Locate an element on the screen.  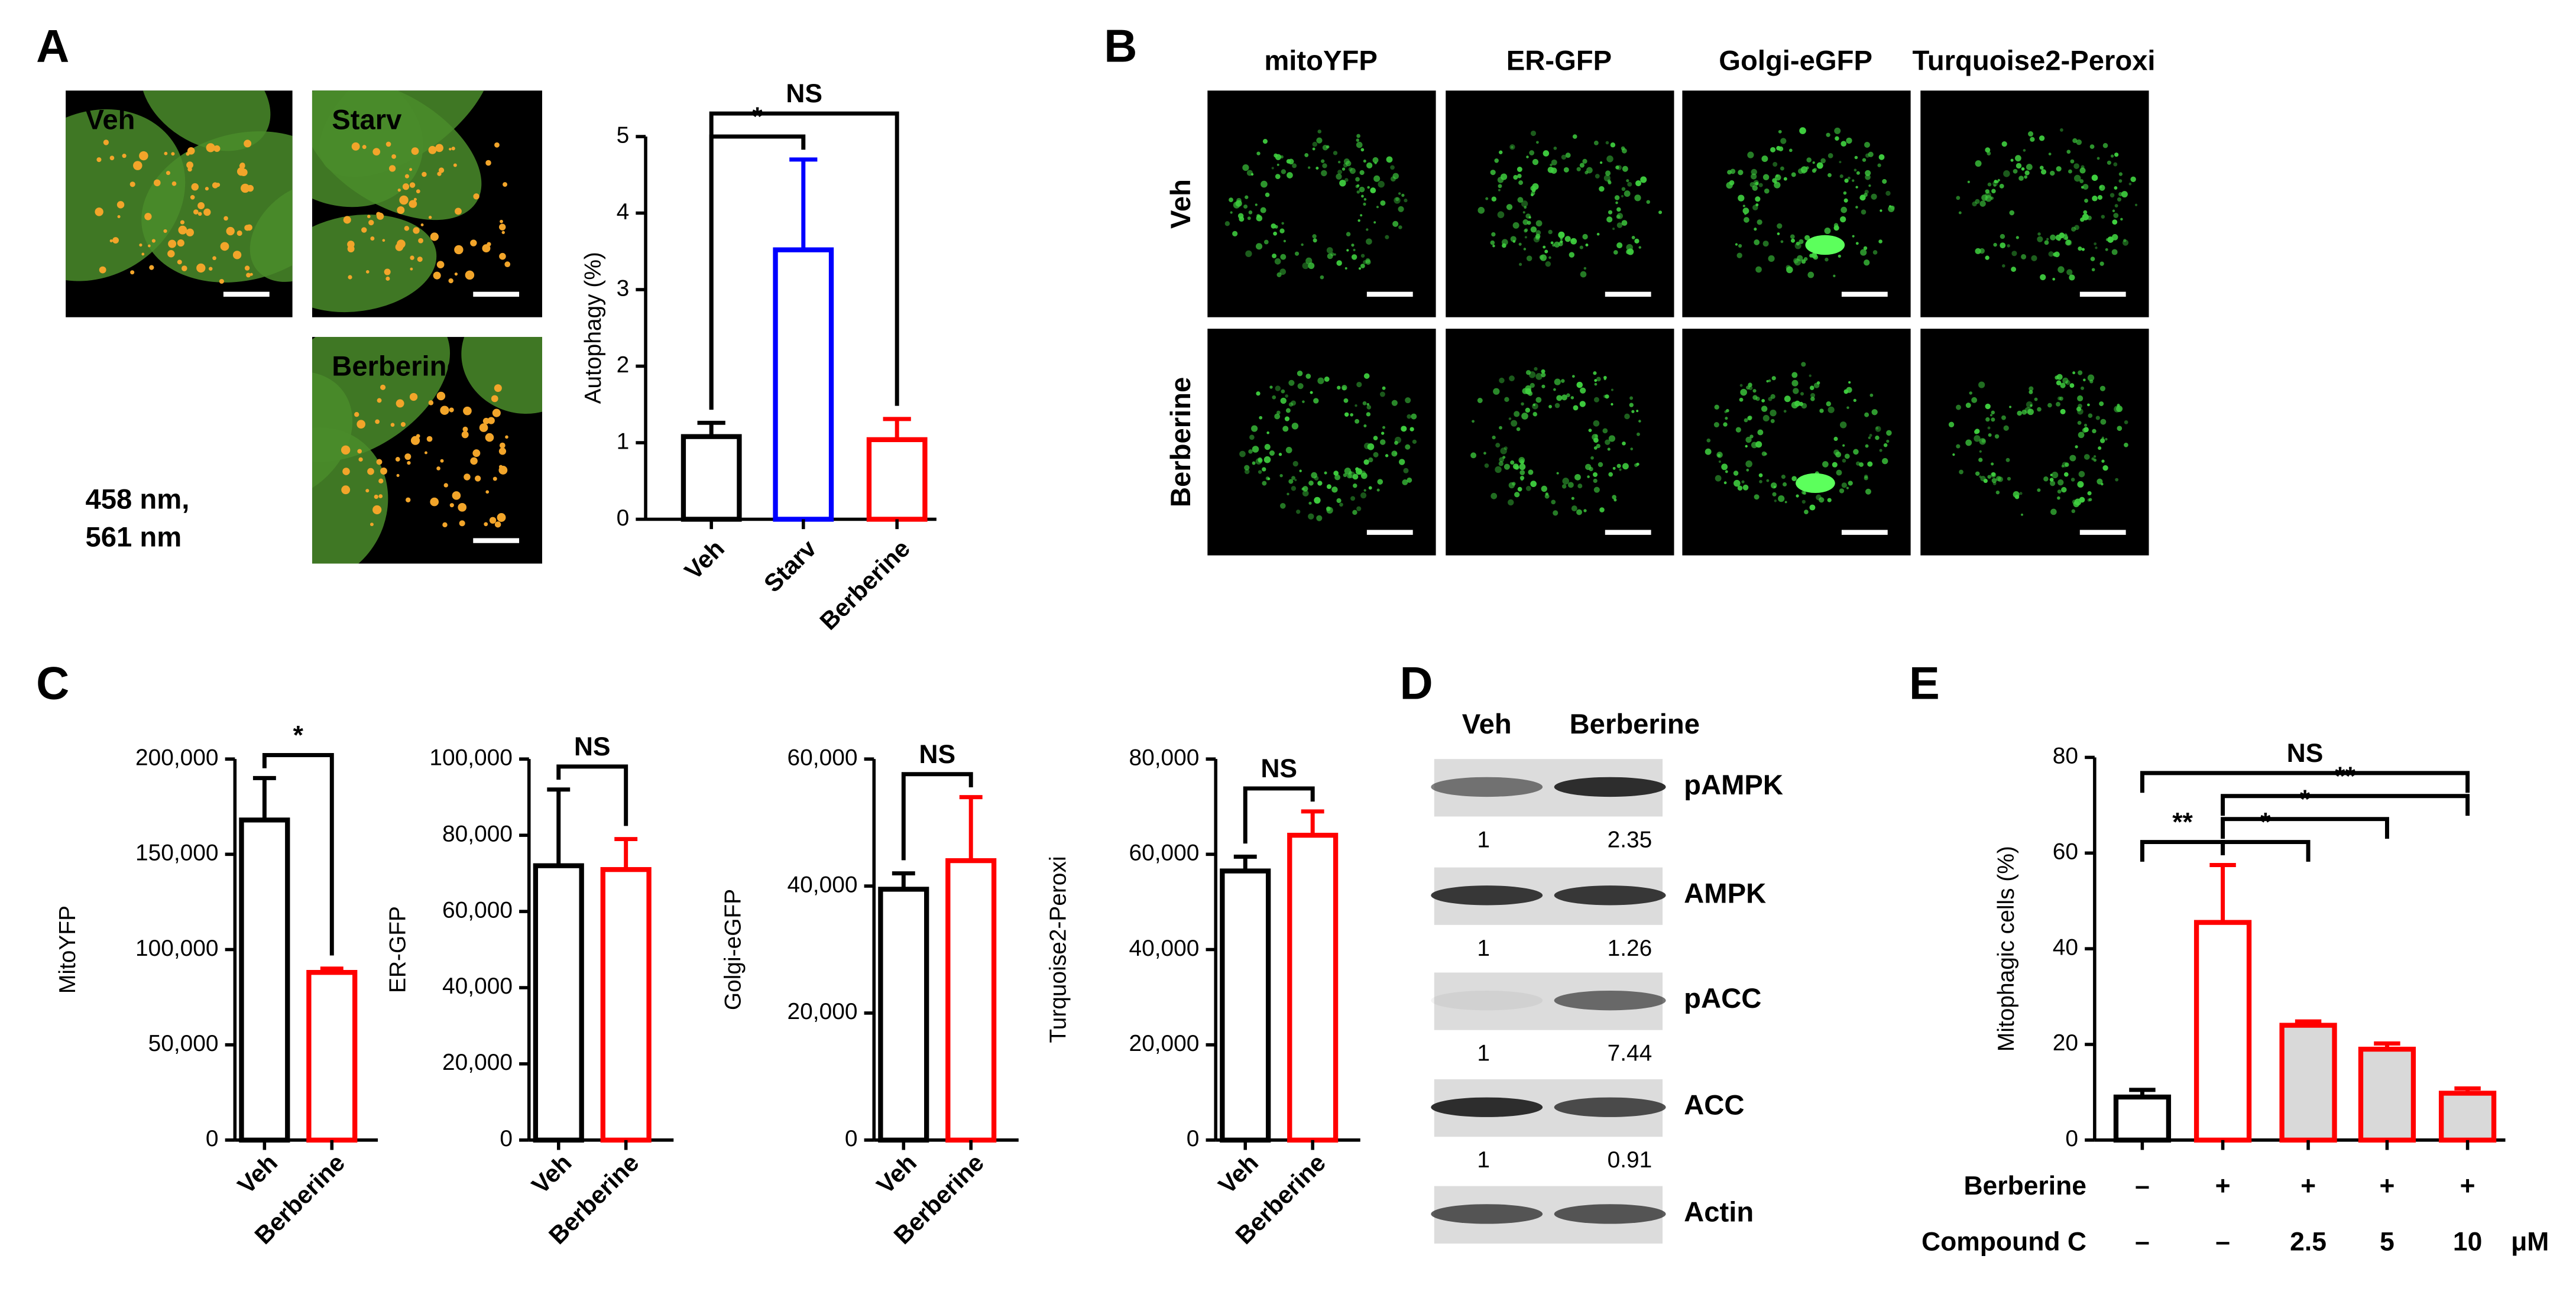
y-axis-label: Autophagy (%) is located at coordinates (593, 328).